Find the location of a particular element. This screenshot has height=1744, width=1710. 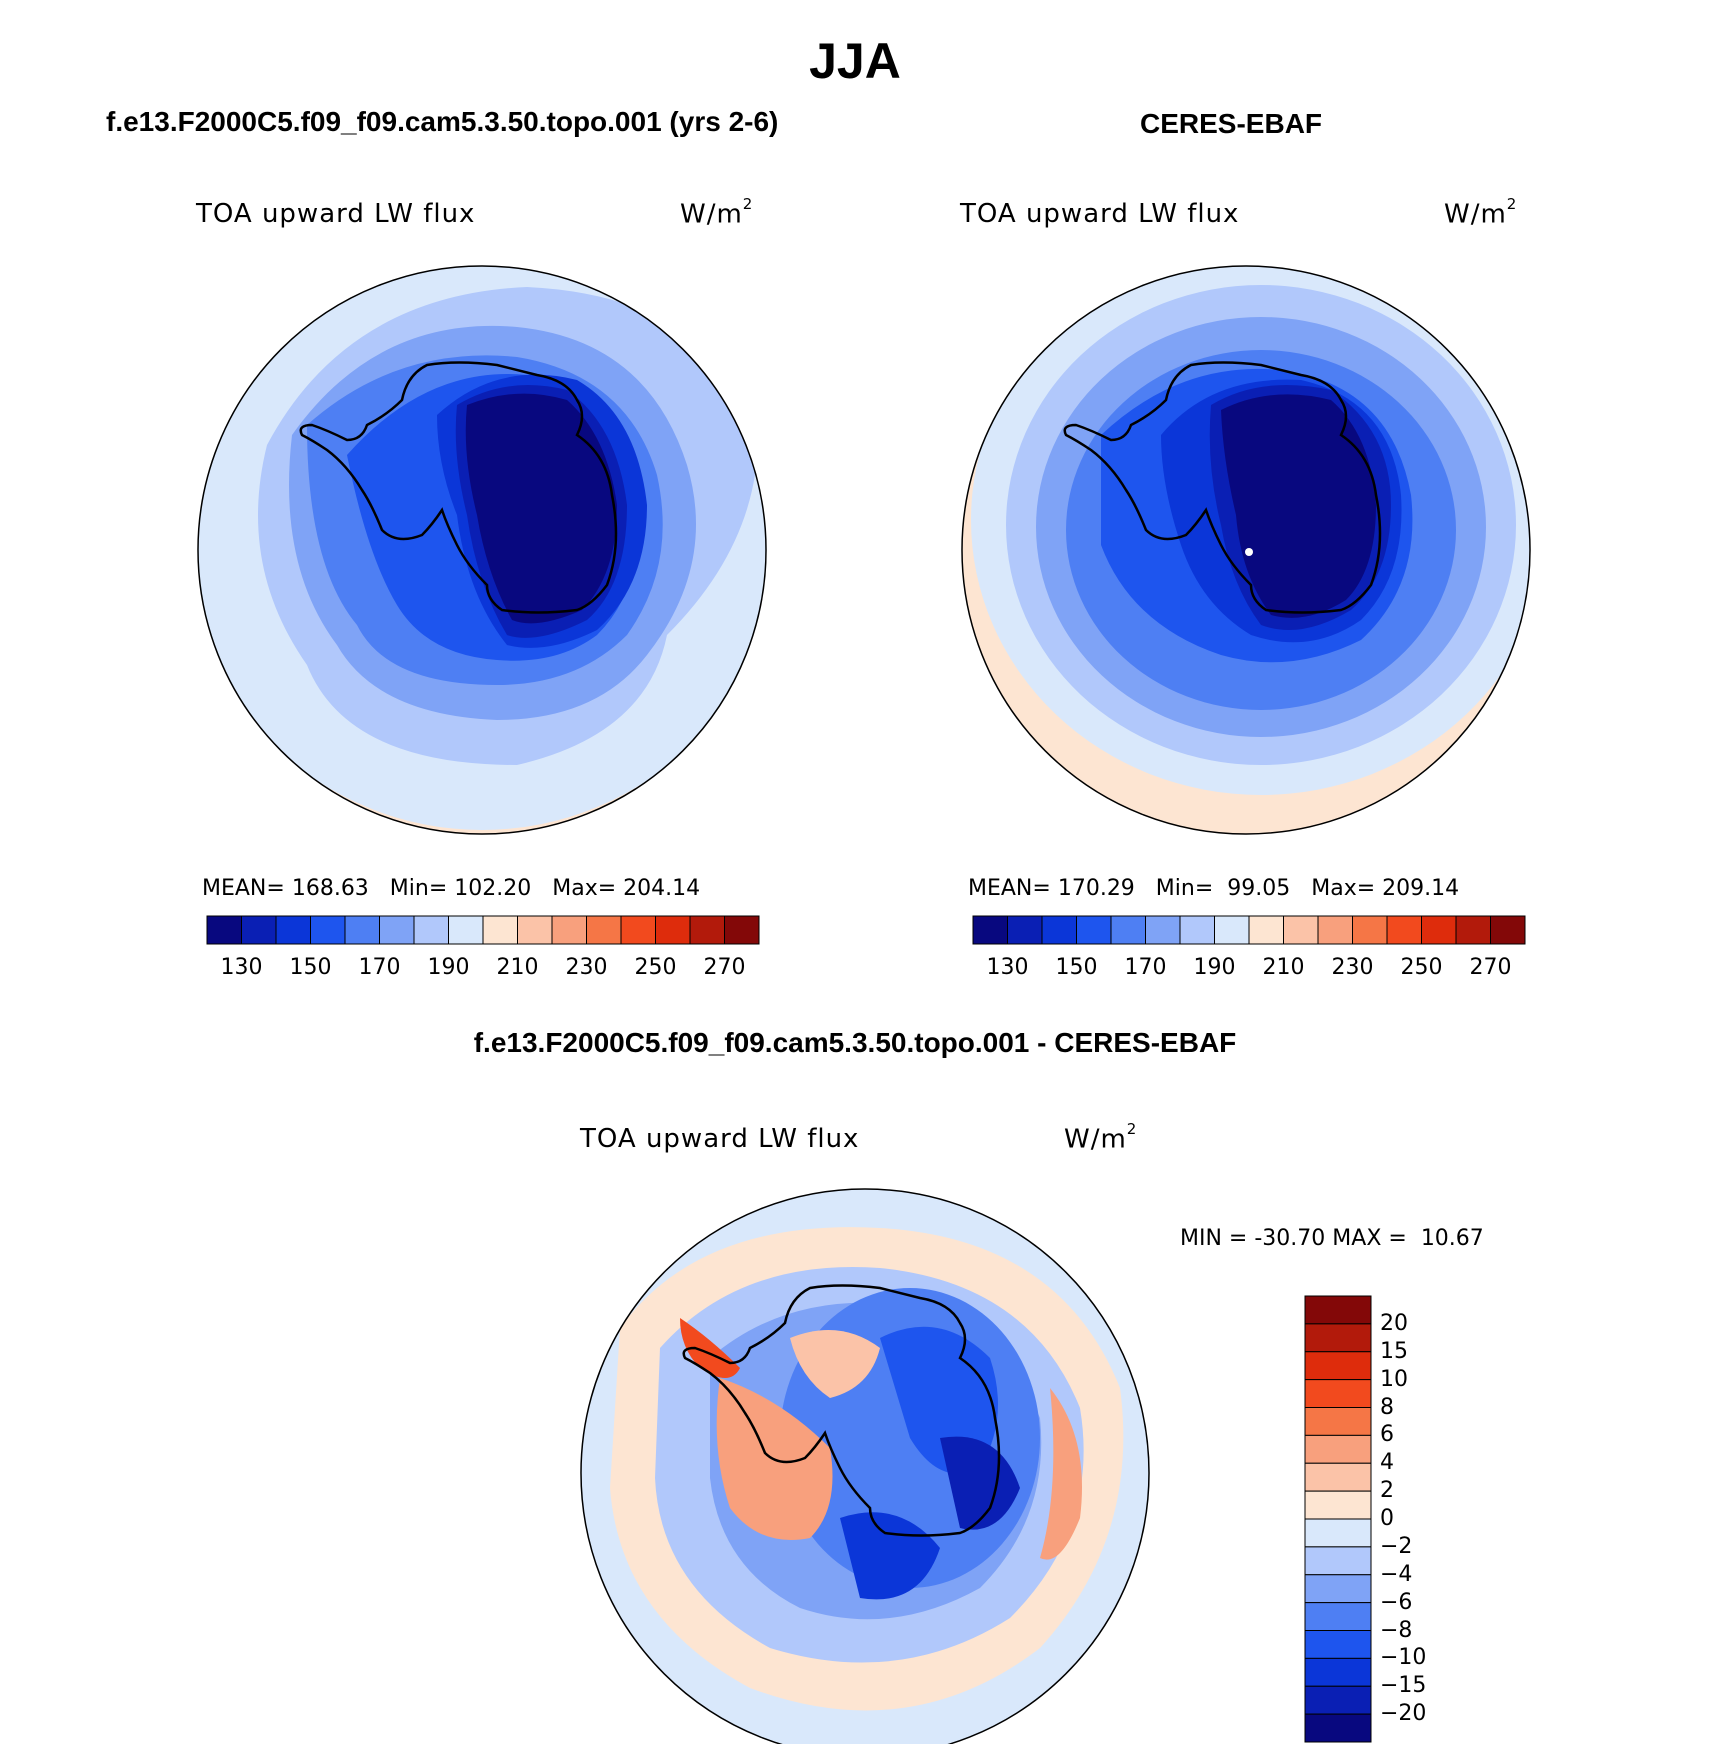

colorbar-tick-label: 250 is located at coordinates (655, 967).